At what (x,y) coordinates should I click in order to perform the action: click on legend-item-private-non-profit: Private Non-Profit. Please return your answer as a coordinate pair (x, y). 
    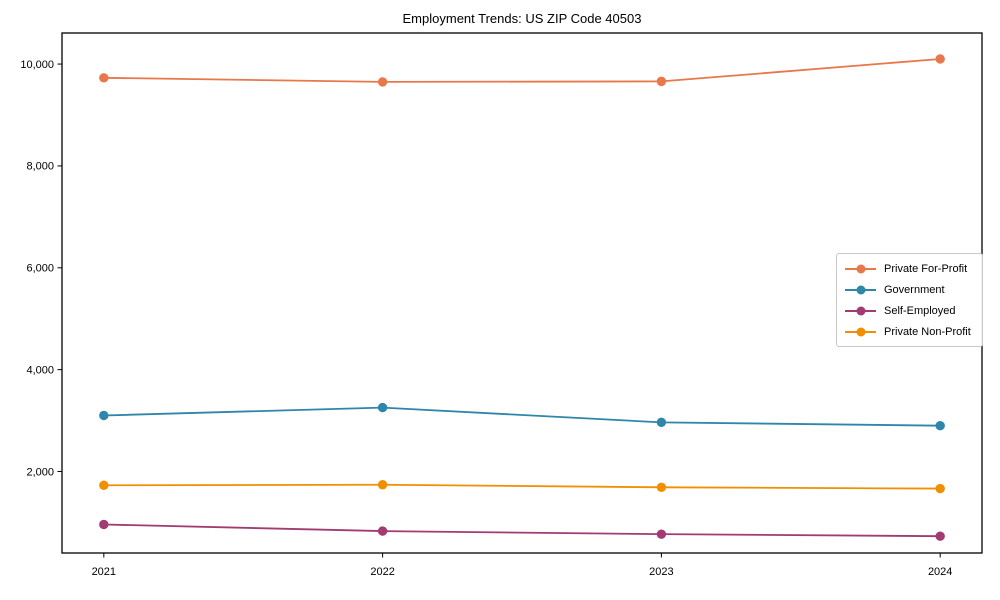
    Looking at the image, I should click on (909, 331).